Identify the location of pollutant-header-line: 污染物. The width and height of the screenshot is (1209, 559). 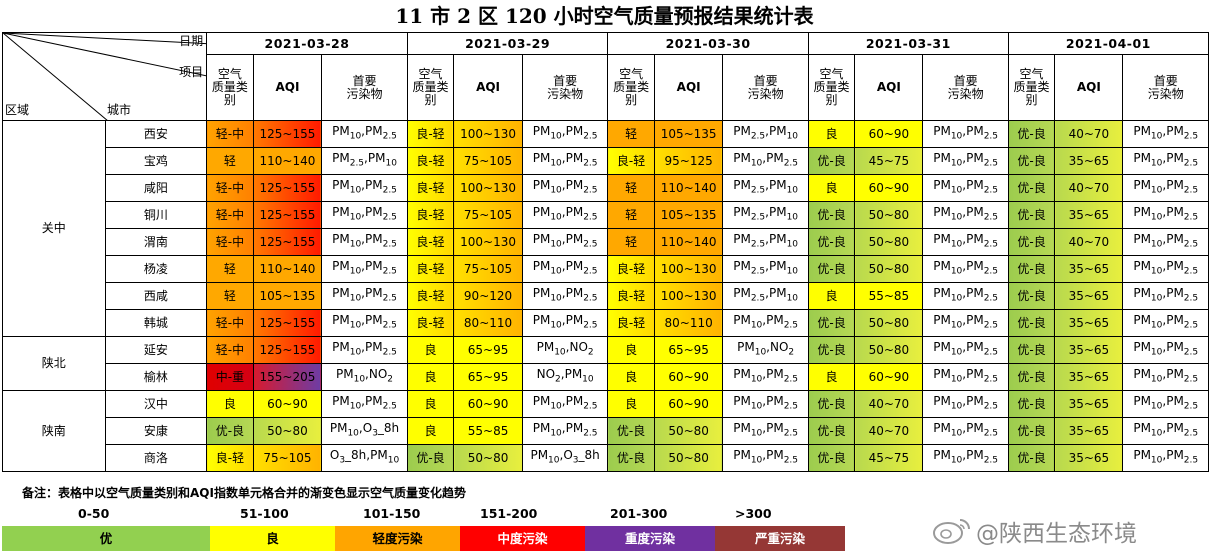
(565, 93).